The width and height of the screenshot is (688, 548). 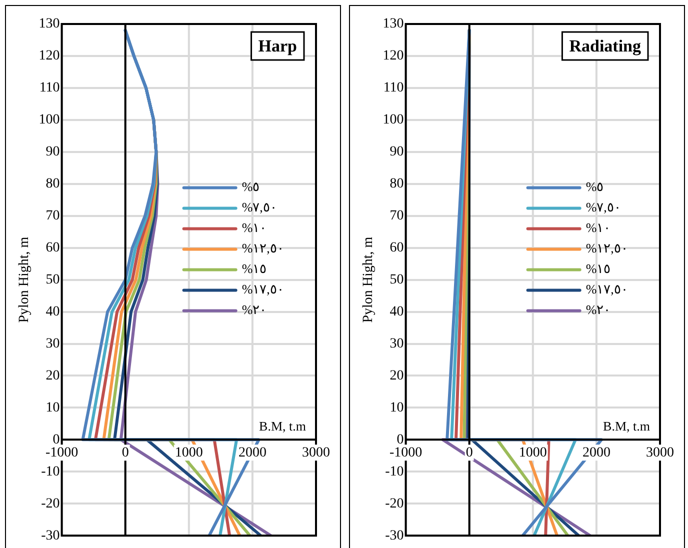 I want to click on text: Harp, so click(x=278, y=46).